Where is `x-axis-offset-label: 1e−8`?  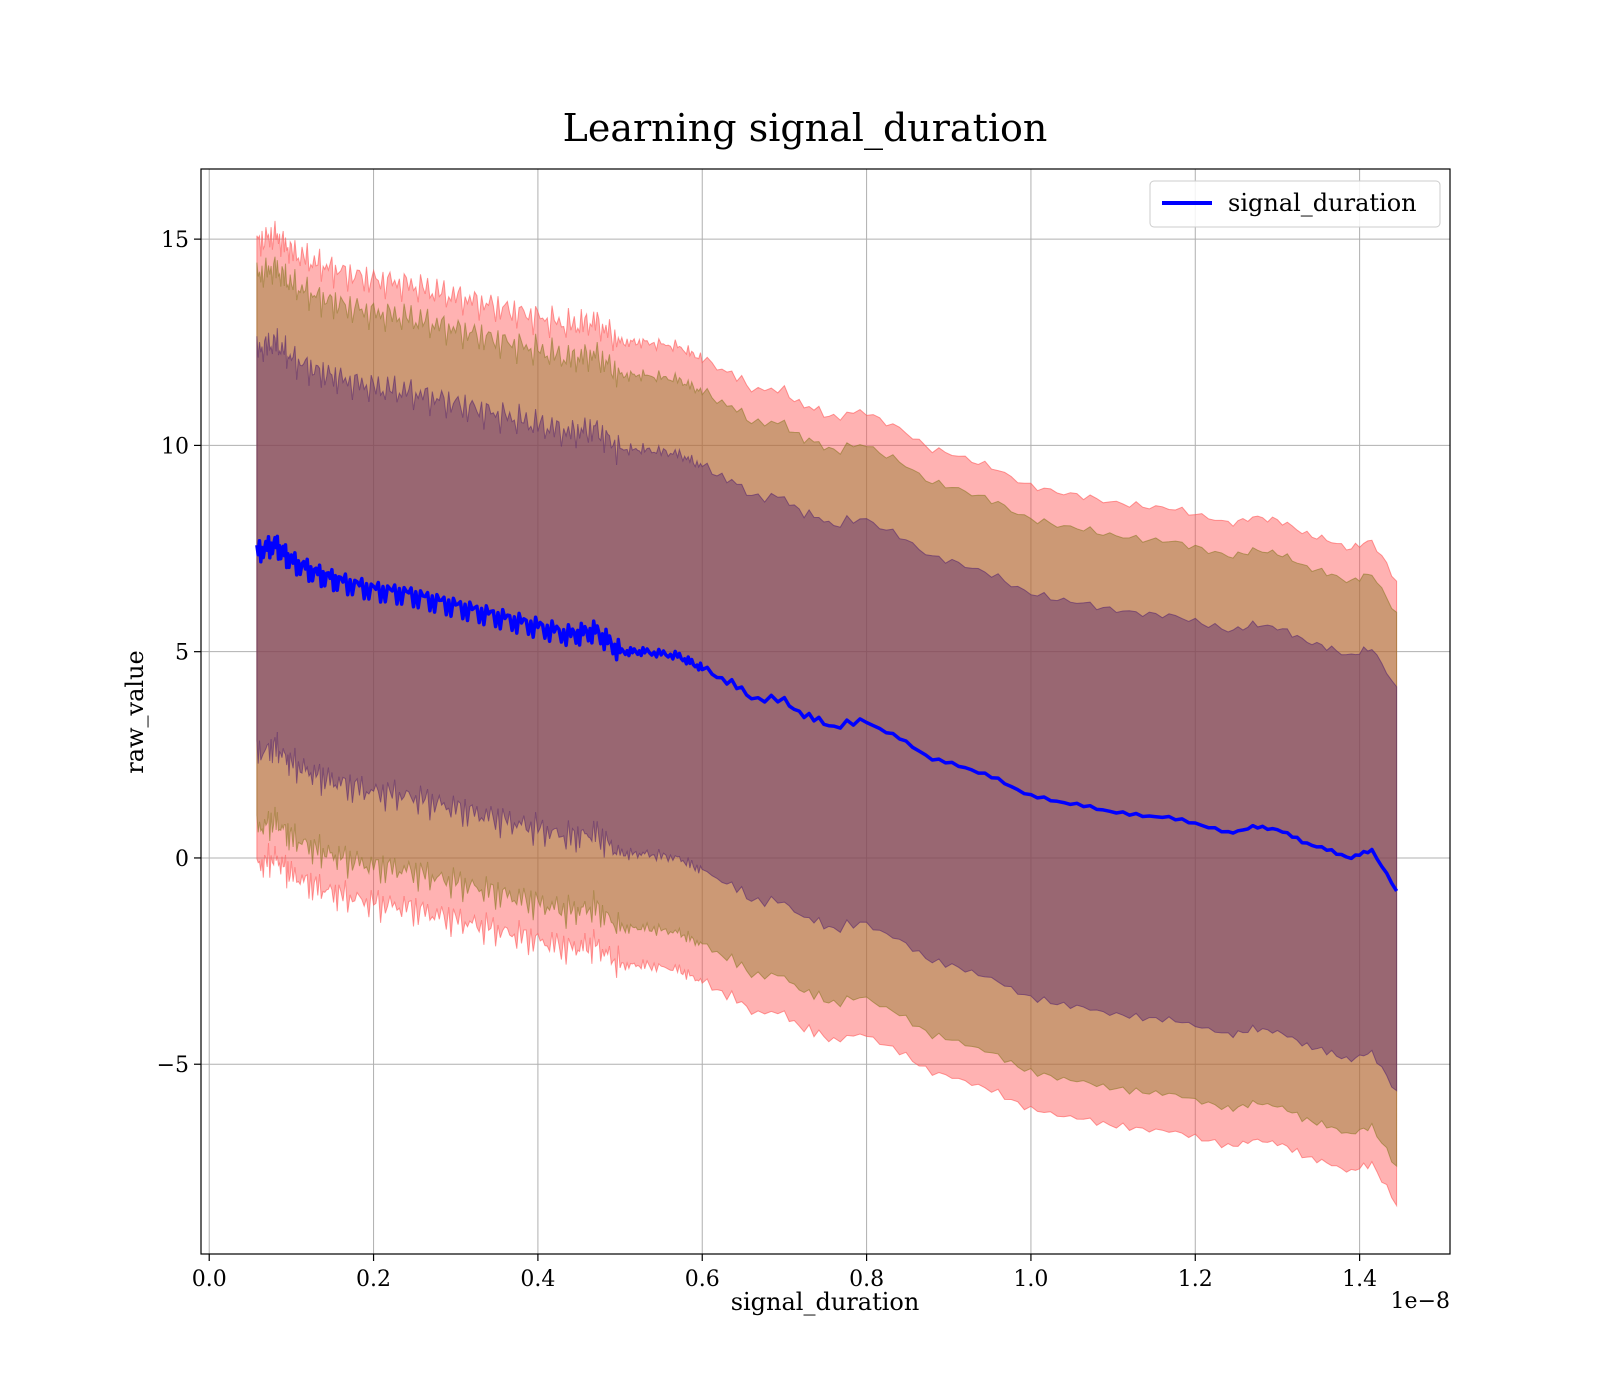
x-axis-offset-label: 1e−8 is located at coordinates (1420, 1301).